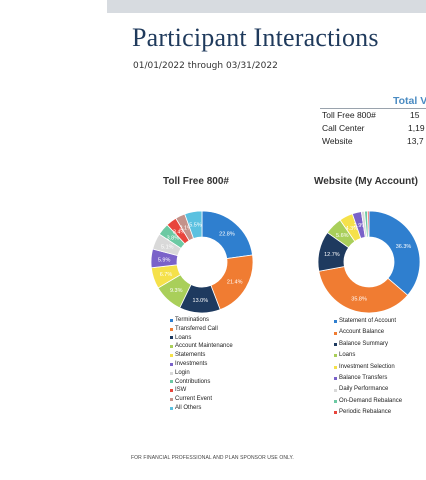  I want to click on legend-item: Login, so click(201, 373).